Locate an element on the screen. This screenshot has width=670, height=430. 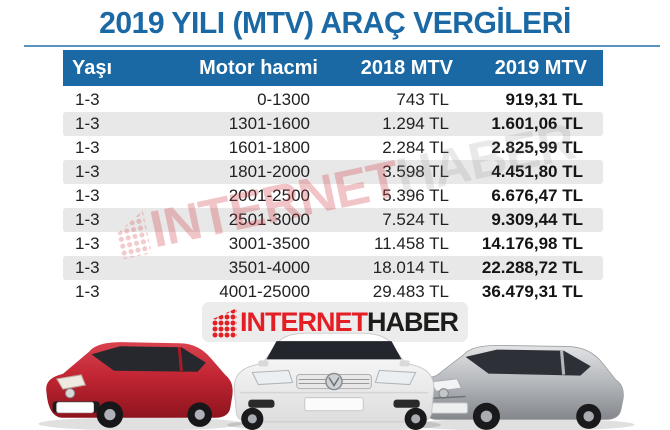
cell-engine: 1301-1600 is located at coordinates (269, 123).